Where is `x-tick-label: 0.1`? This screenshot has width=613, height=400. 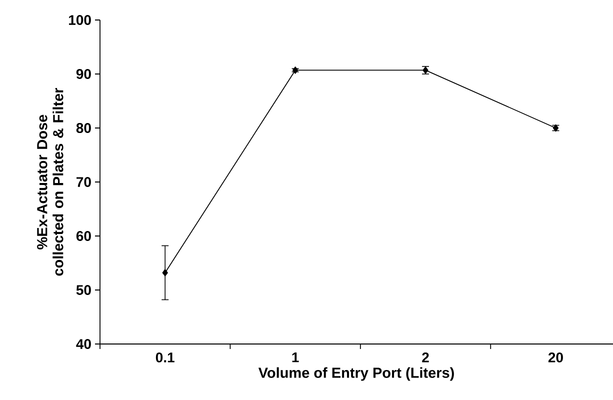 x-tick-label: 0.1 is located at coordinates (165, 357).